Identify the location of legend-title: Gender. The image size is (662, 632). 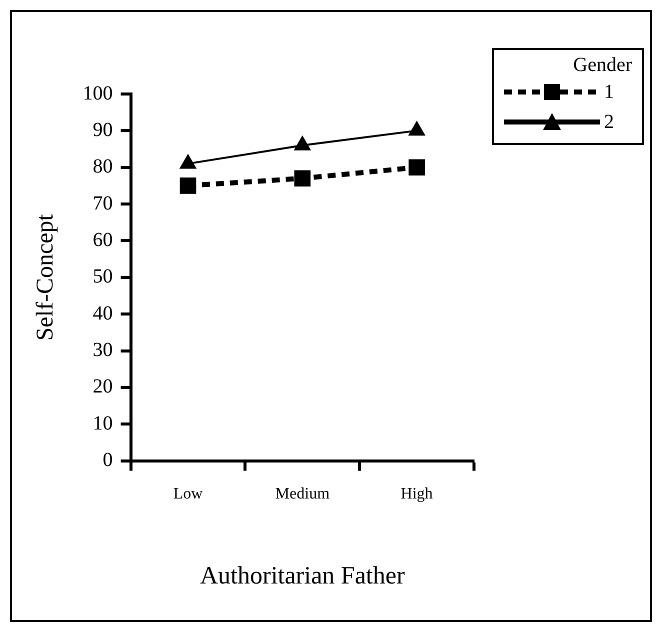
(602, 65).